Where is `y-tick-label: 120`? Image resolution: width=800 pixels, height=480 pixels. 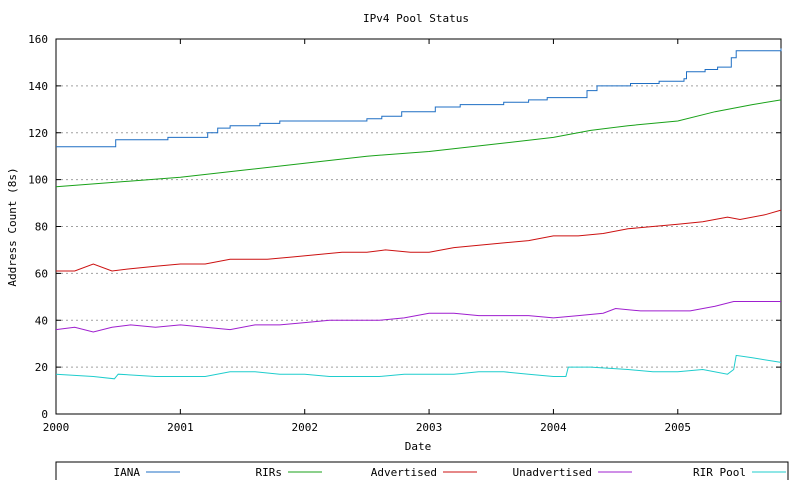 y-tick-label: 120 is located at coordinates (38, 133).